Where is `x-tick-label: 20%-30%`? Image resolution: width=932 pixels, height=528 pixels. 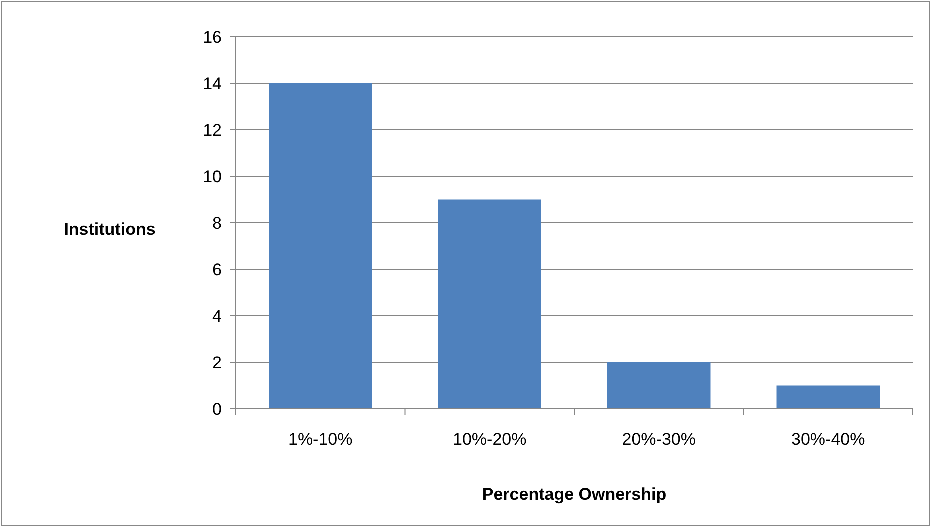
x-tick-label: 20%-30% is located at coordinates (659, 439).